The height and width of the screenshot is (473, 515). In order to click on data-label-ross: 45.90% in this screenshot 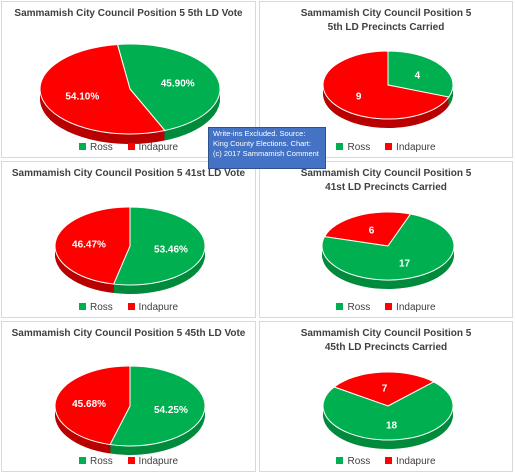, I will do `click(178, 83)`.